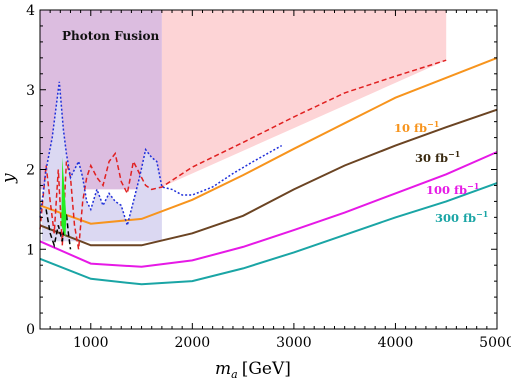 Image resolution: width=511 pixels, height=381 pixels. I want to click on y-tick-label: 2, so click(30, 171).